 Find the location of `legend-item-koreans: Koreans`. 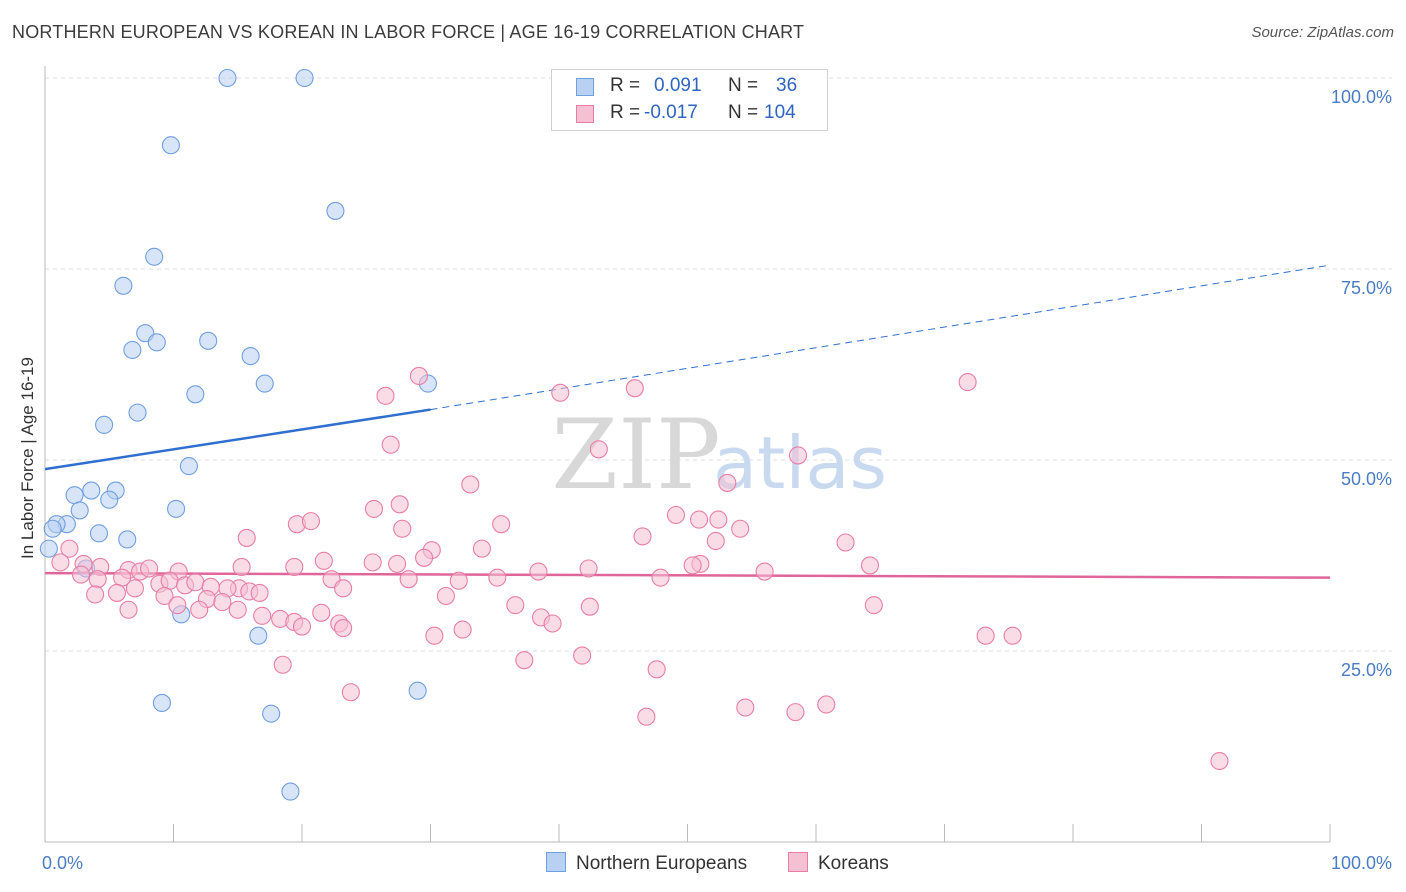

legend-item-koreans: Koreans is located at coordinates (838, 864).